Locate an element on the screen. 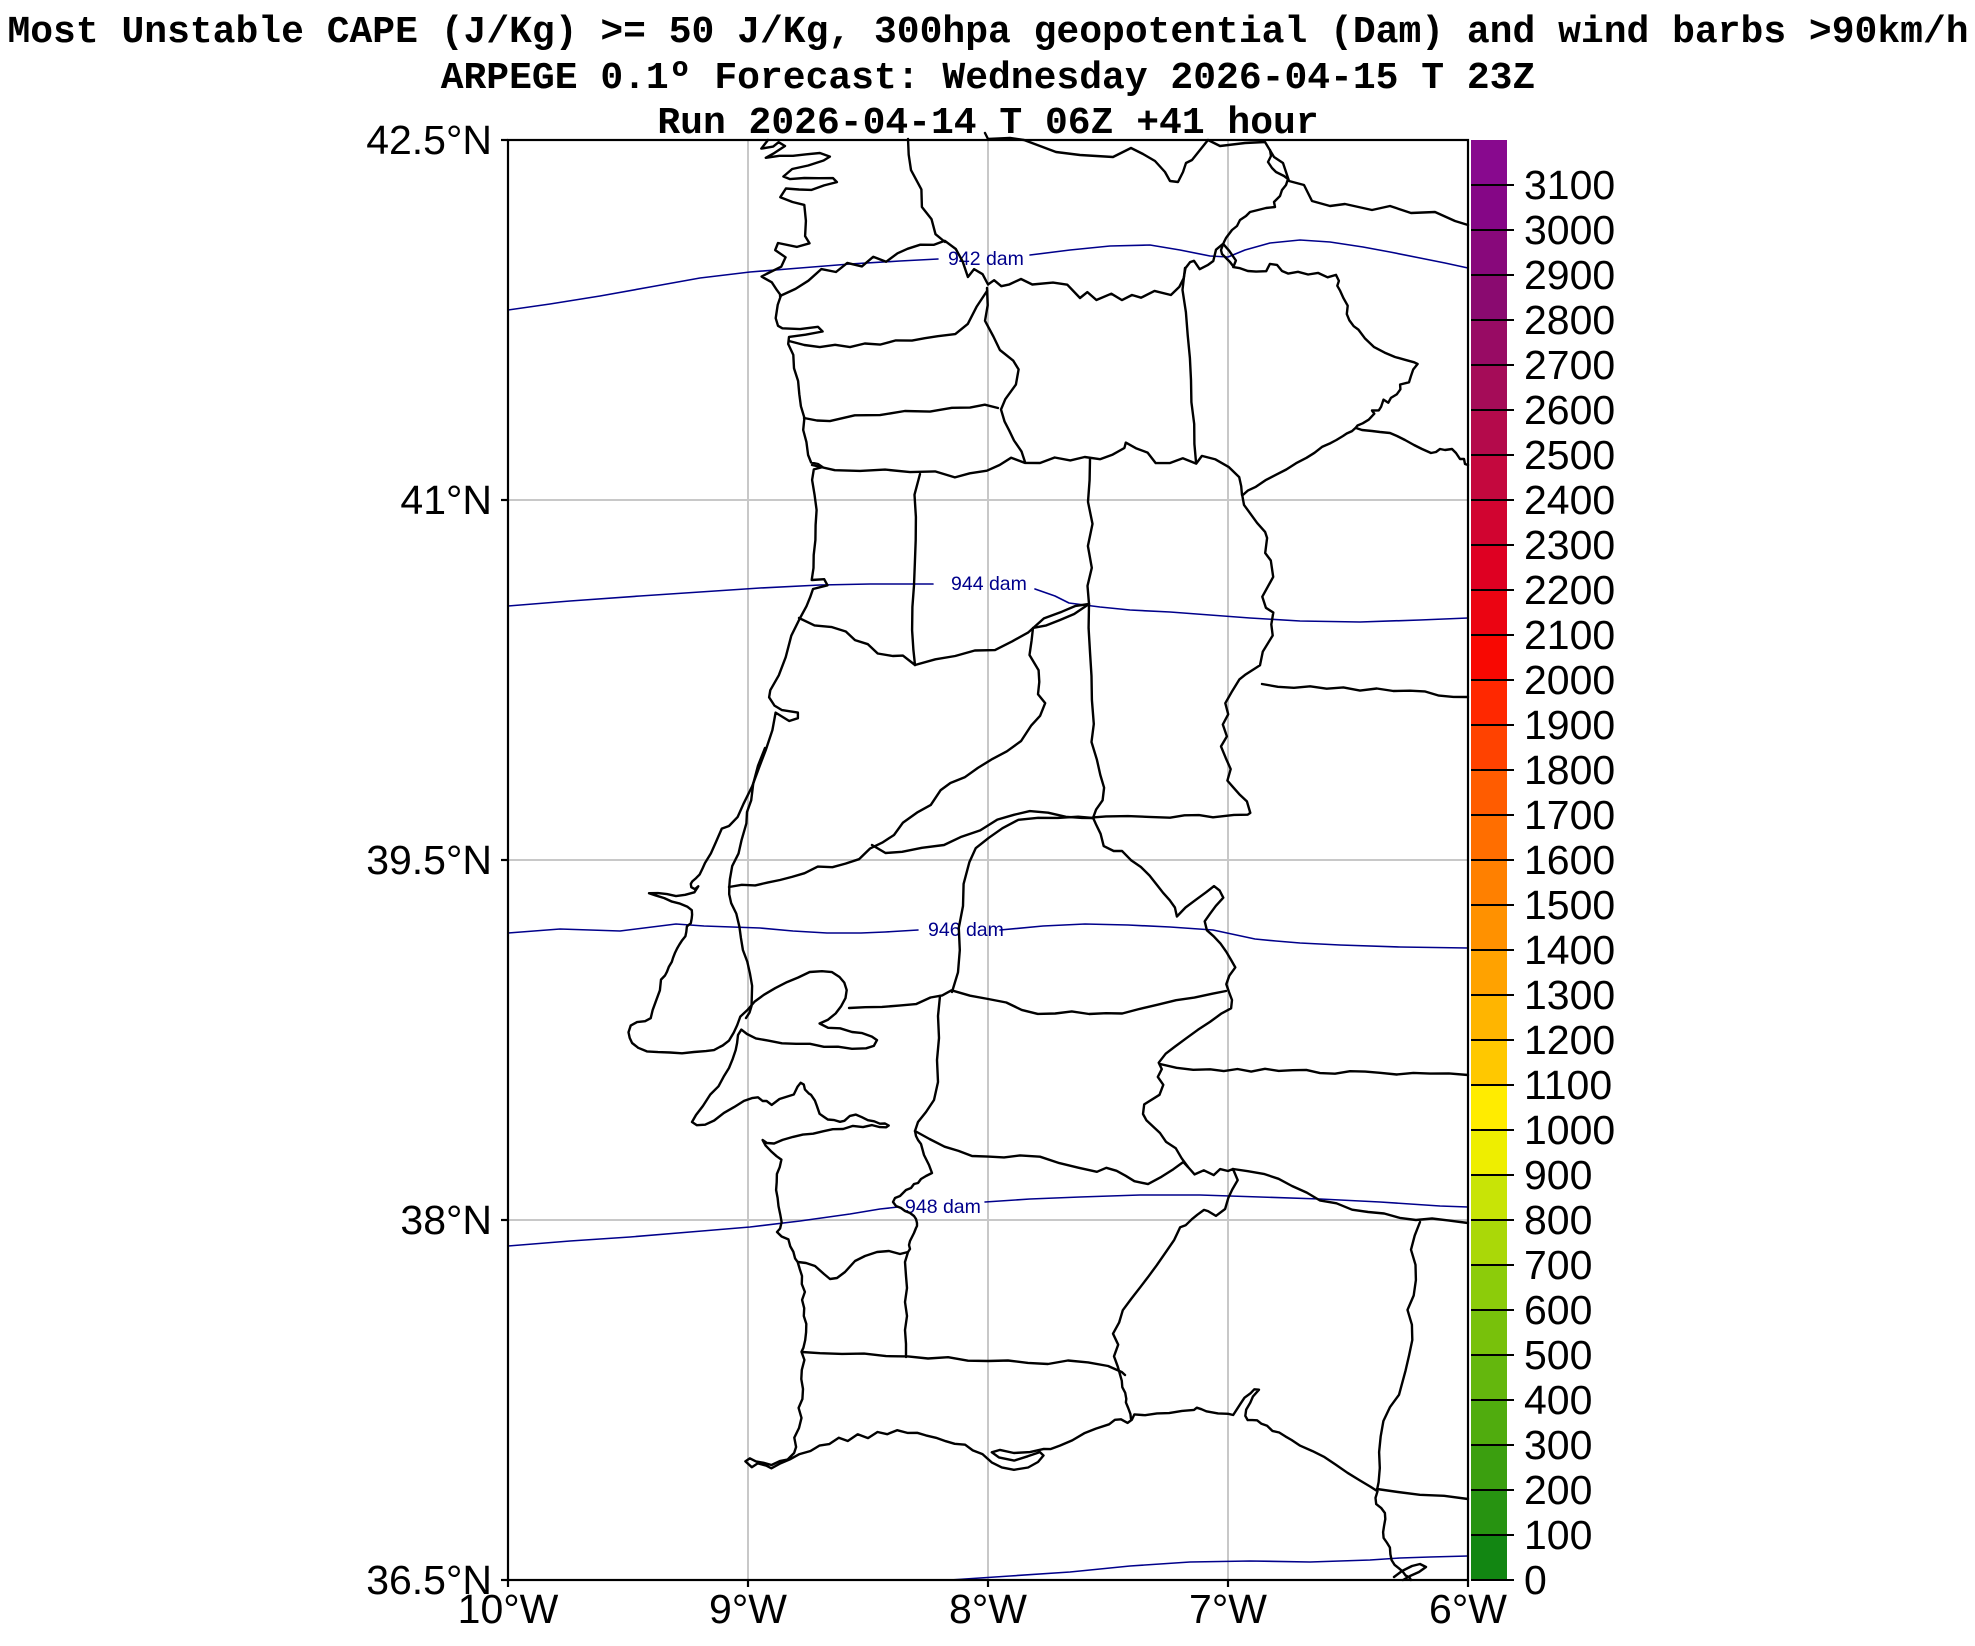 The image size is (1975, 1646). svg-text: 1300 is located at coordinates (1569, 995).